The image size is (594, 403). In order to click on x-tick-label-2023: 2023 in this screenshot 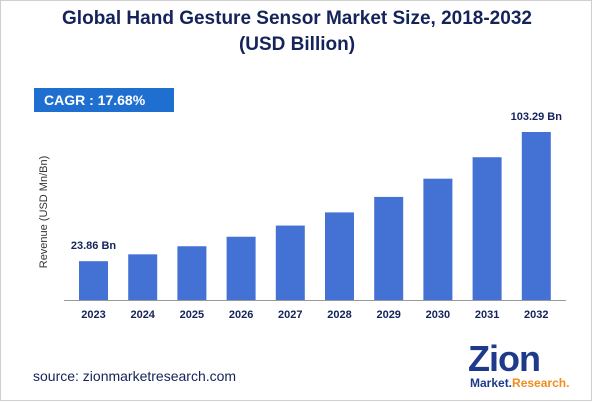, I will do `click(93, 315)`.